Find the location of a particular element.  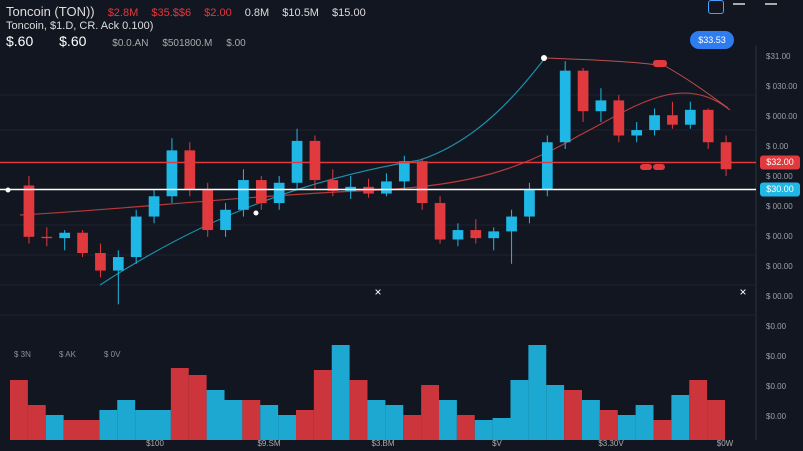

stat: 0.8M is located at coordinates (257, 13).